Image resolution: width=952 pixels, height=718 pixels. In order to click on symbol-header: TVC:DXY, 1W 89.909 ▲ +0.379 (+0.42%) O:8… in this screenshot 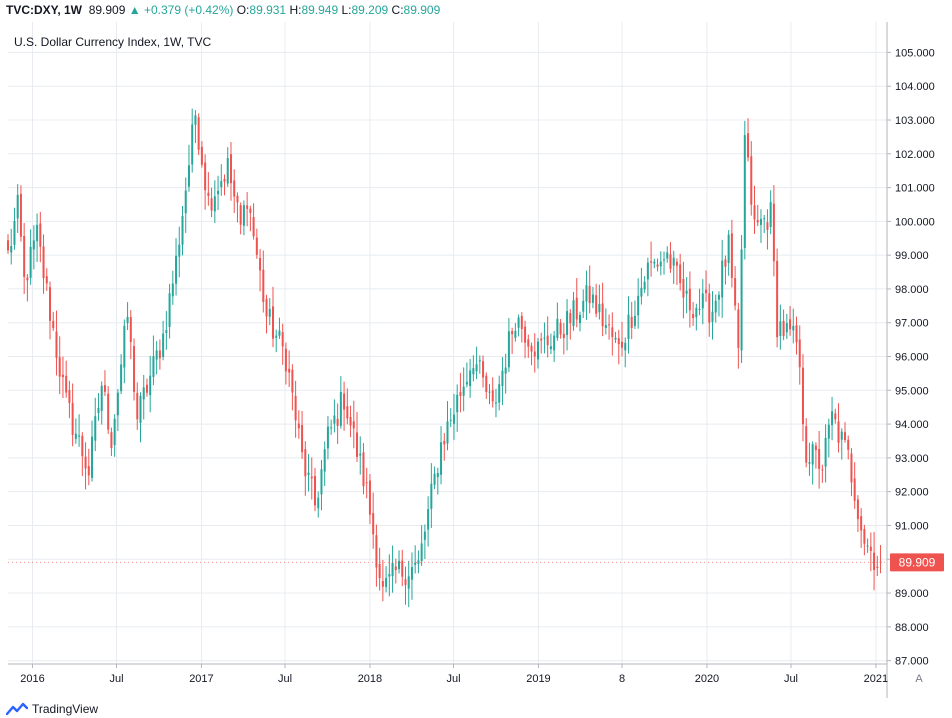, I will do `click(476, 10)`.